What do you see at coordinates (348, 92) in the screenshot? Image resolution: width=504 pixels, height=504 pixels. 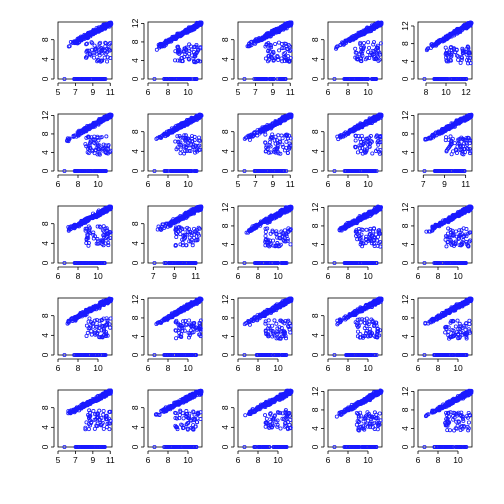 I see `x-tick-label: 8` at bounding box center [348, 92].